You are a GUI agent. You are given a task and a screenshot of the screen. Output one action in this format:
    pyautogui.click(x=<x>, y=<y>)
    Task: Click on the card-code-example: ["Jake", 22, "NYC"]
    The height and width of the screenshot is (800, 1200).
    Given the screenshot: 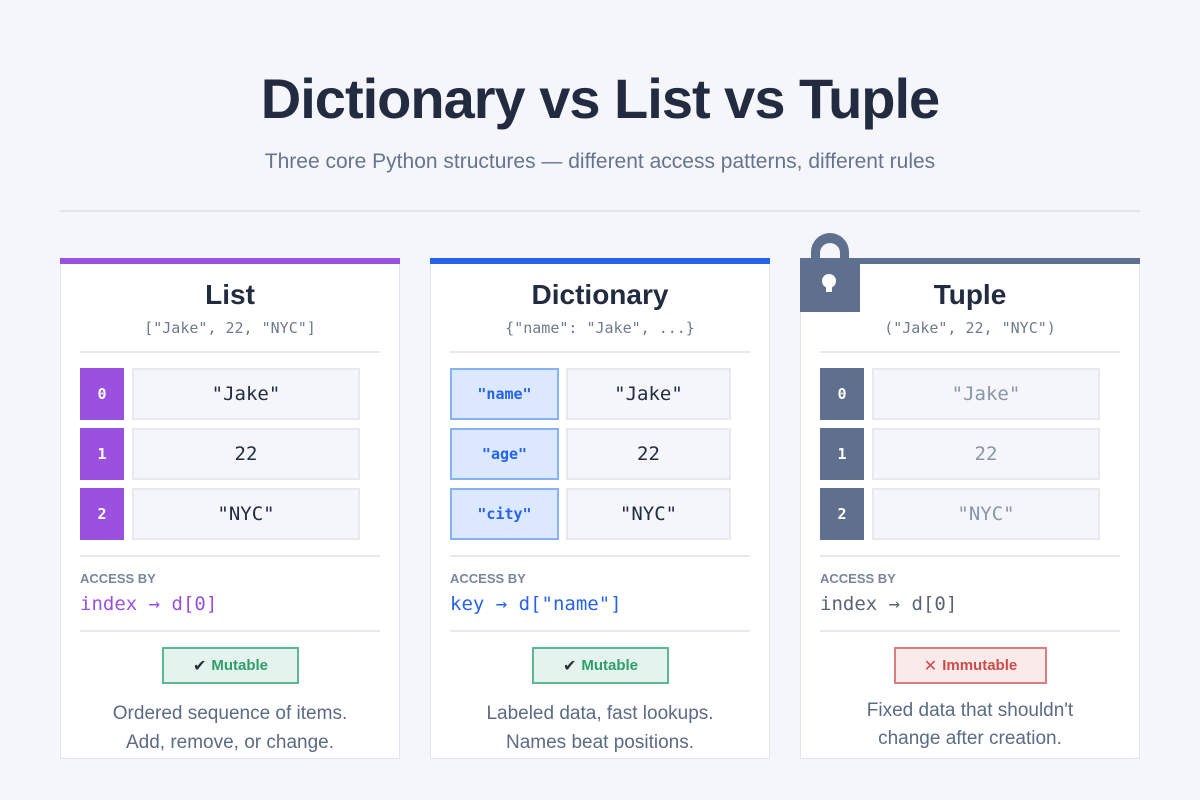 What is the action you would take?
    pyautogui.click(x=230, y=328)
    